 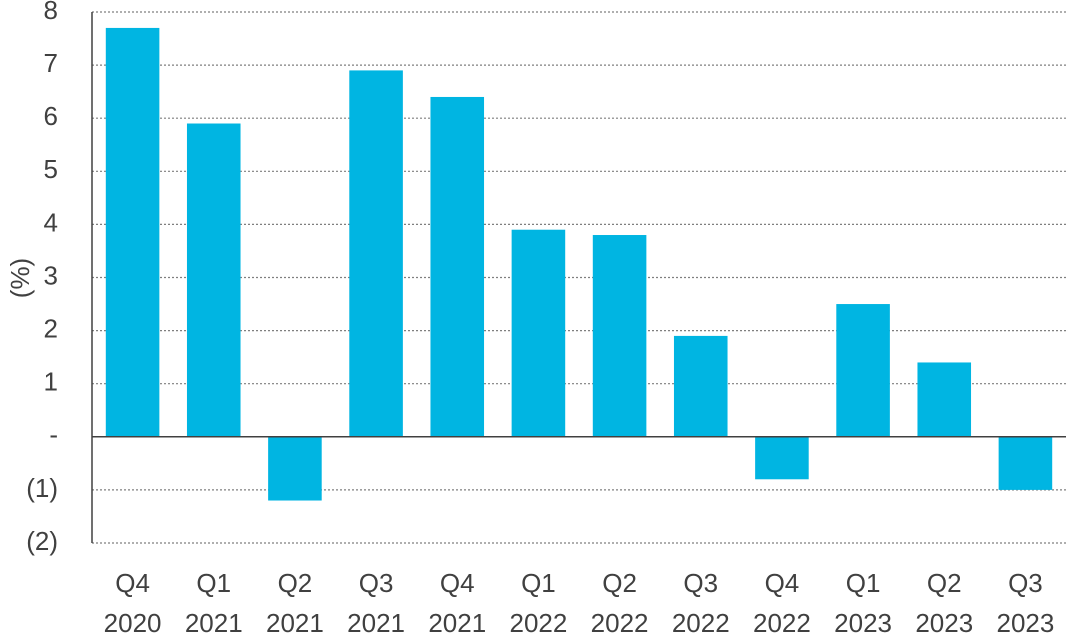 What do you see at coordinates (51, 328) in the screenshot?
I see `y-tick-label: 2` at bounding box center [51, 328].